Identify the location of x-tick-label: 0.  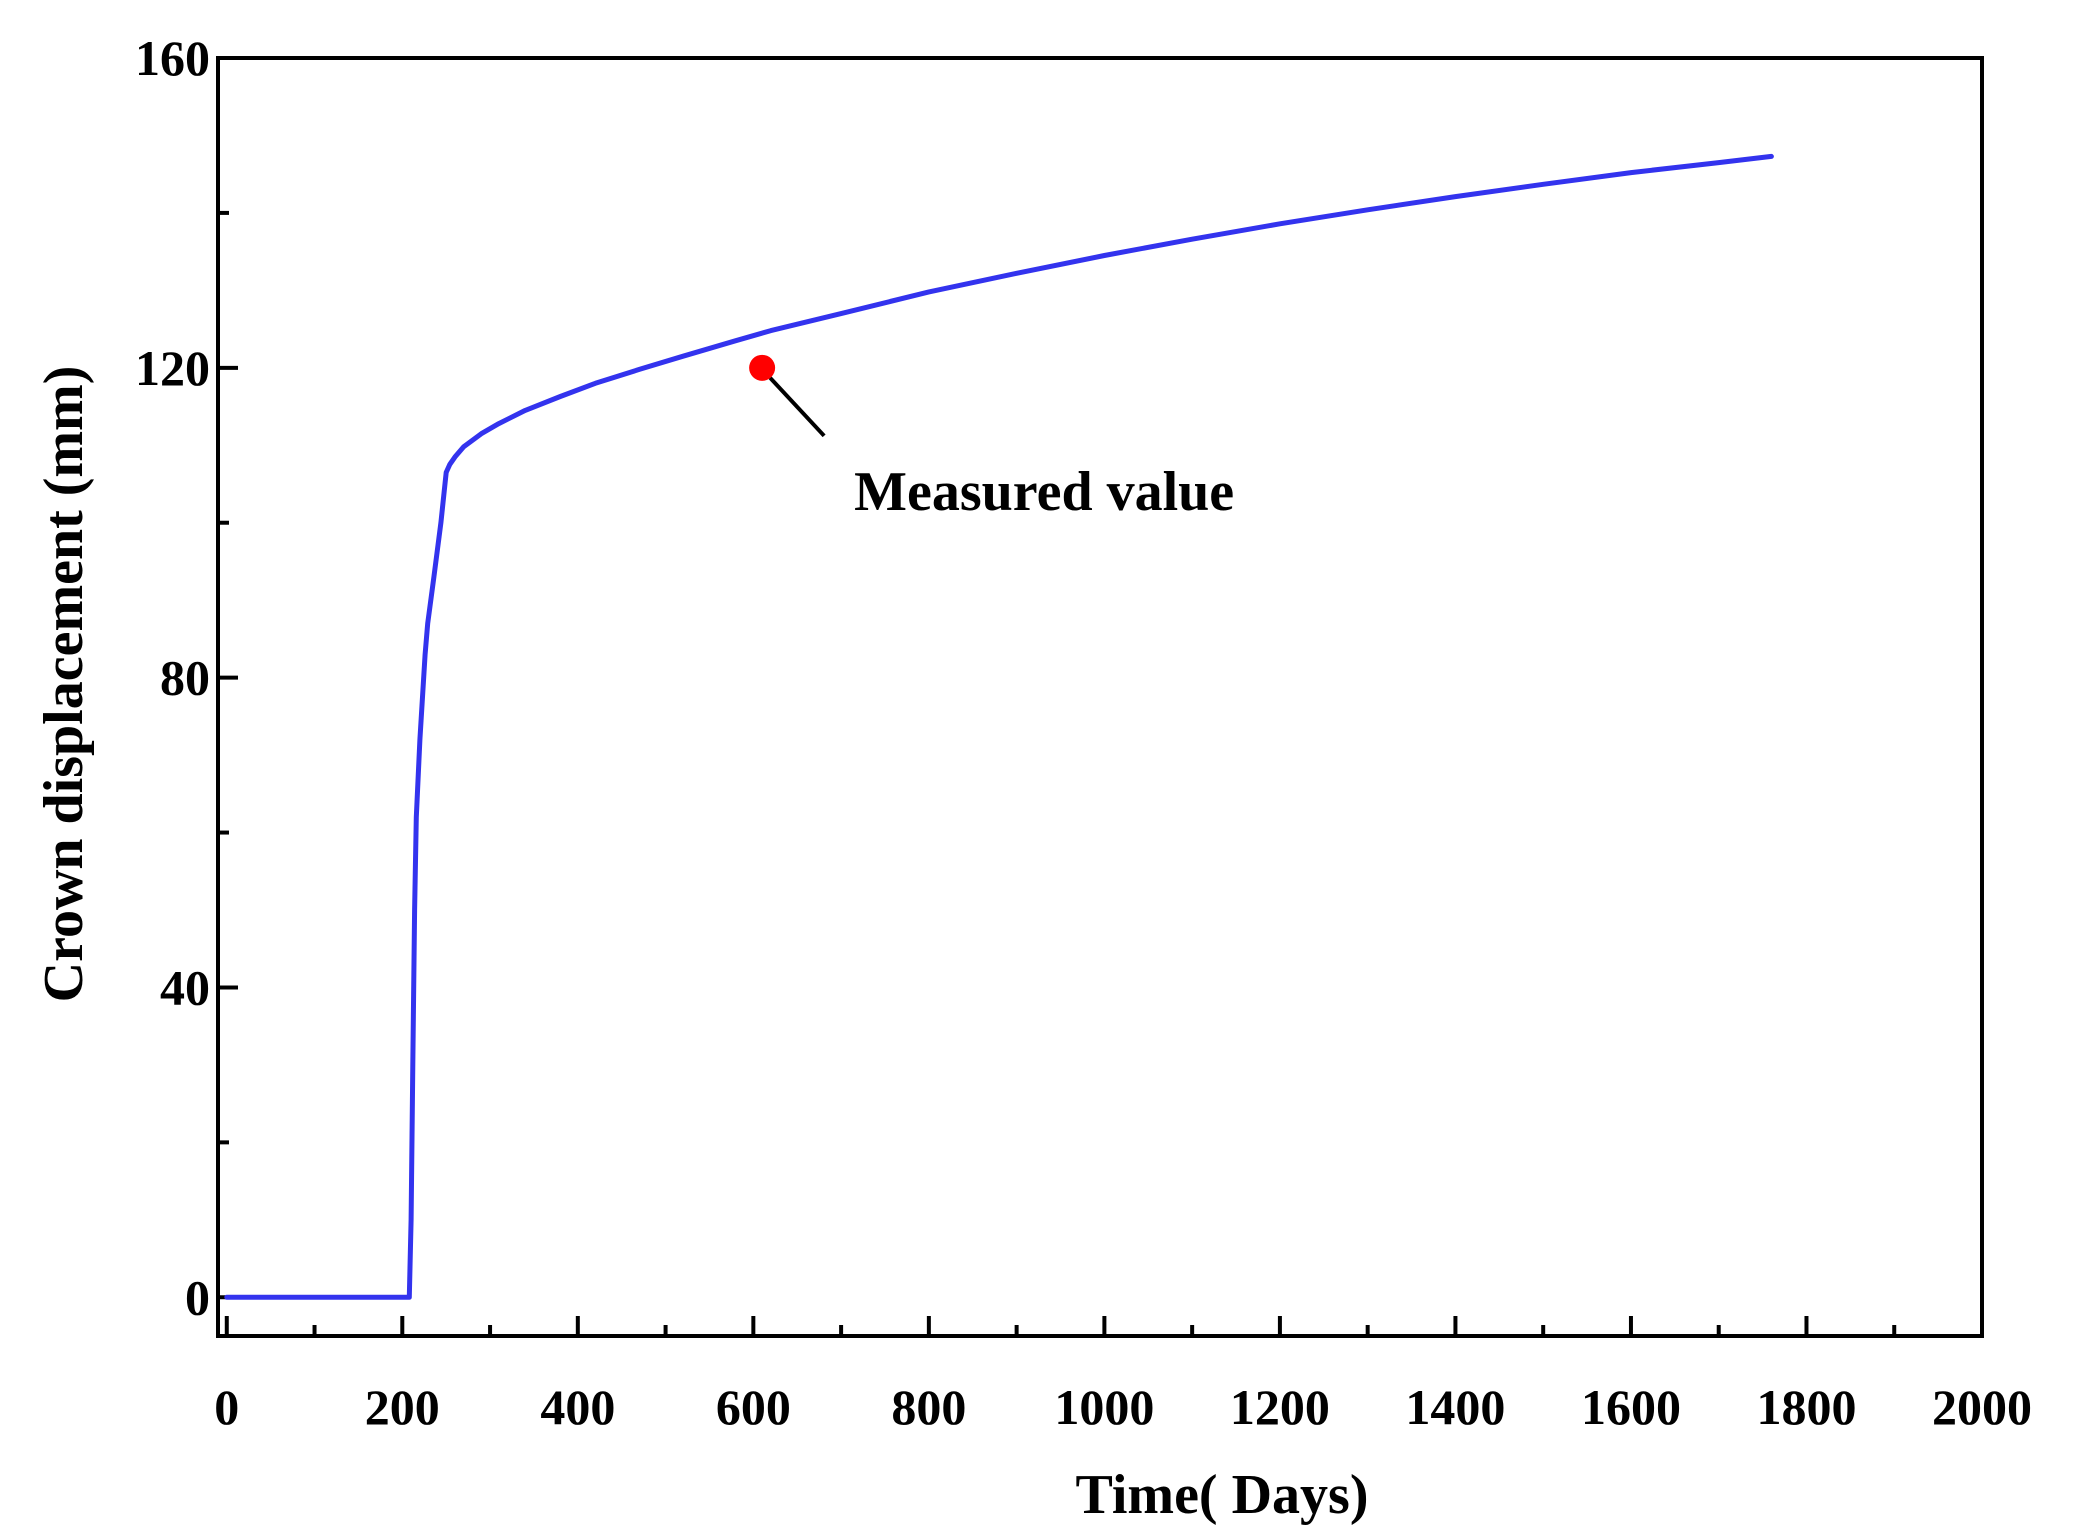
(226, 1407).